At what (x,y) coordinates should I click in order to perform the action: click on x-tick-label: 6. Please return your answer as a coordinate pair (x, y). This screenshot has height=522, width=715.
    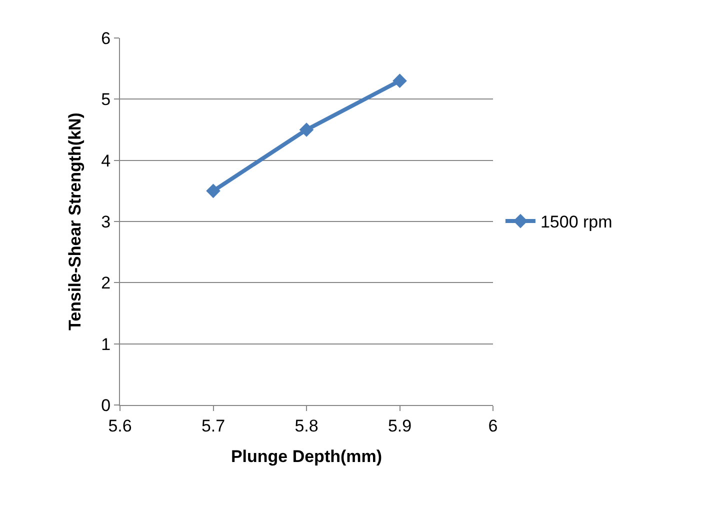
    Looking at the image, I should click on (493, 426).